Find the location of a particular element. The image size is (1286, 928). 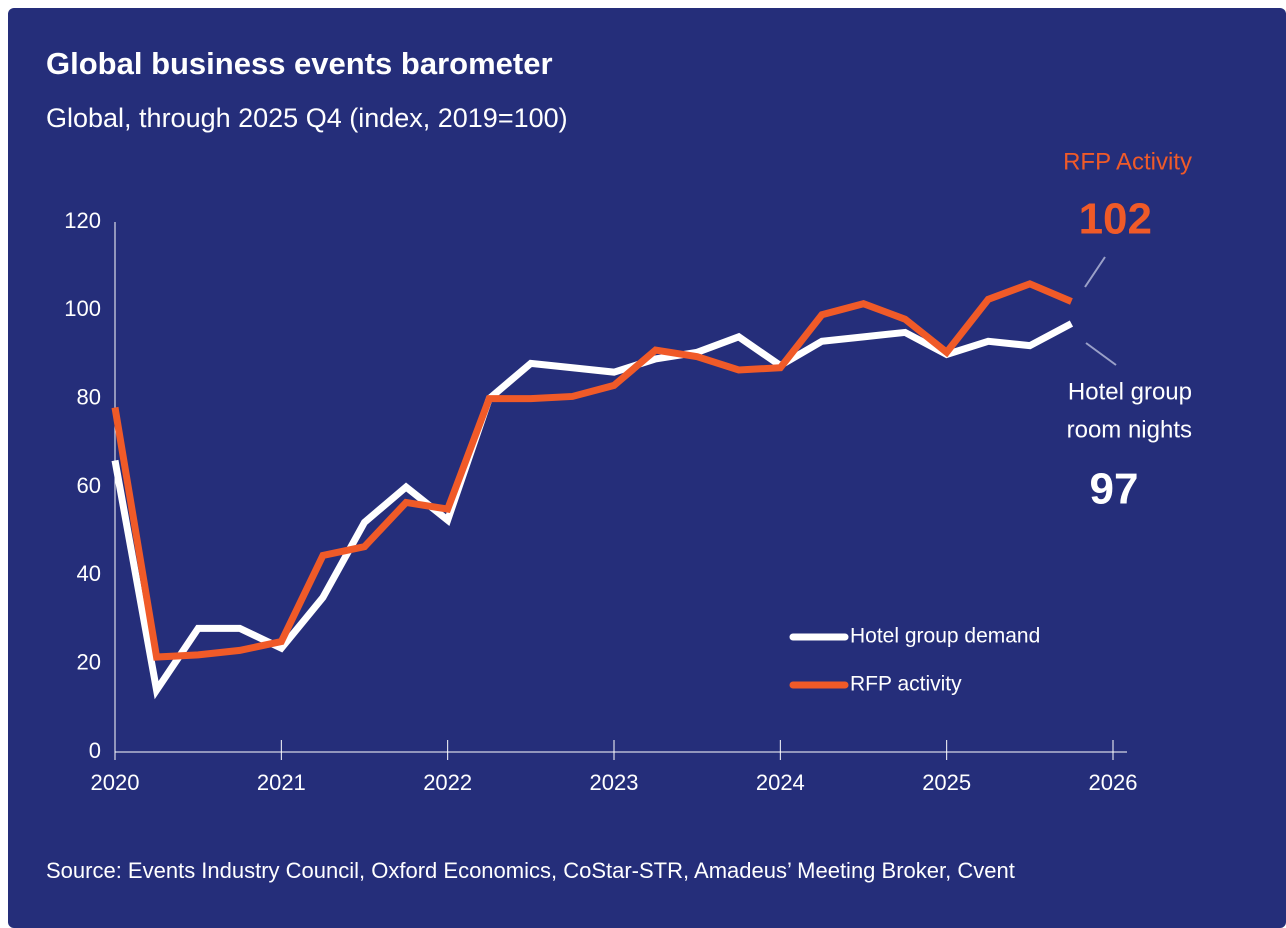

y-tick-label: 40 is located at coordinates (89, 573).